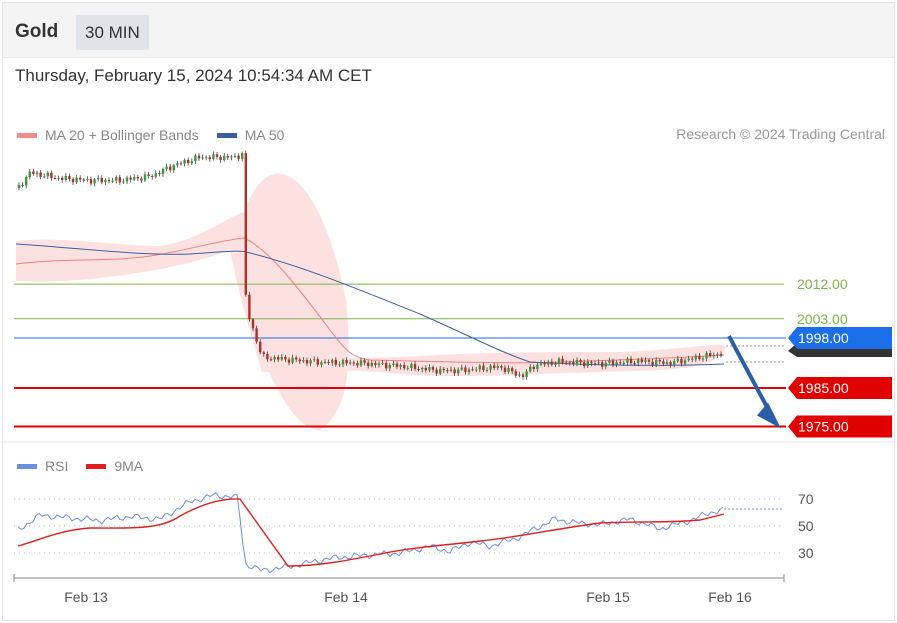  What do you see at coordinates (86, 597) in the screenshot?
I see `x-tick-feb-13: Feb 13` at bounding box center [86, 597].